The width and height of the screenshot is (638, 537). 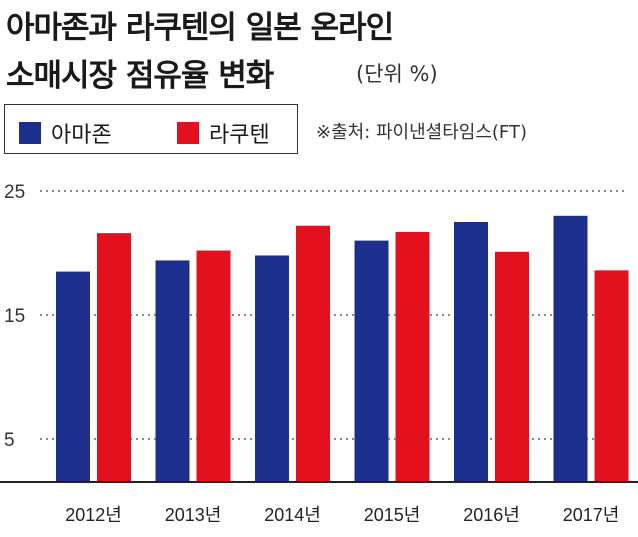 What do you see at coordinates (239, 135) in the screenshot?
I see `legend-label-rakuten: 라쿠텐` at bounding box center [239, 135].